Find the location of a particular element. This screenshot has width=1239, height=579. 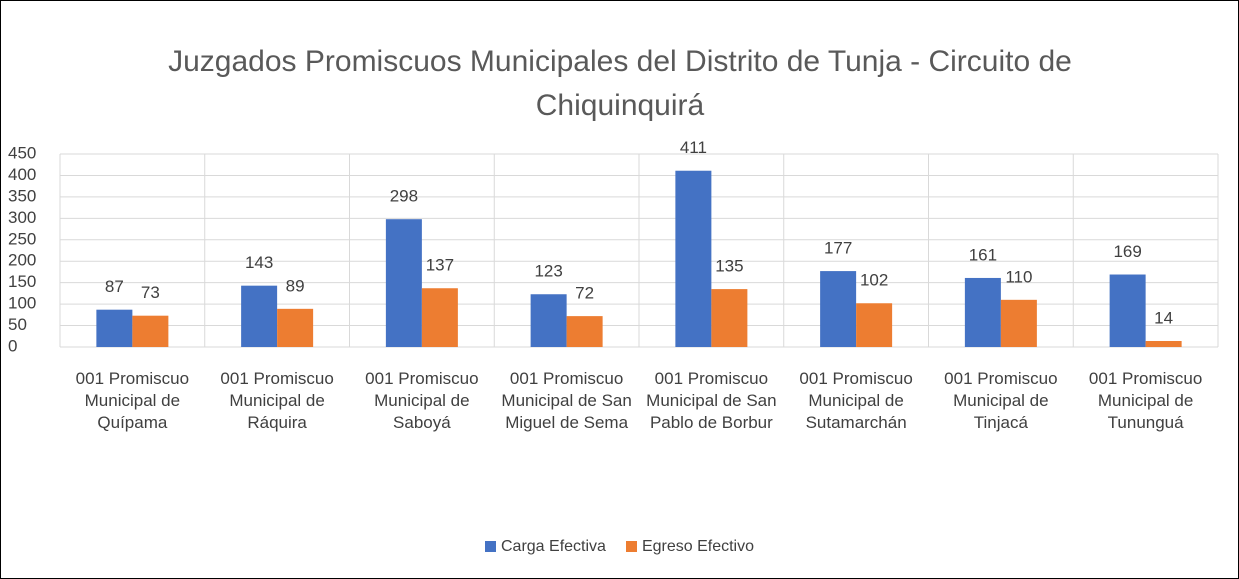

y-tick-label: 200 is located at coordinates (22, 260).